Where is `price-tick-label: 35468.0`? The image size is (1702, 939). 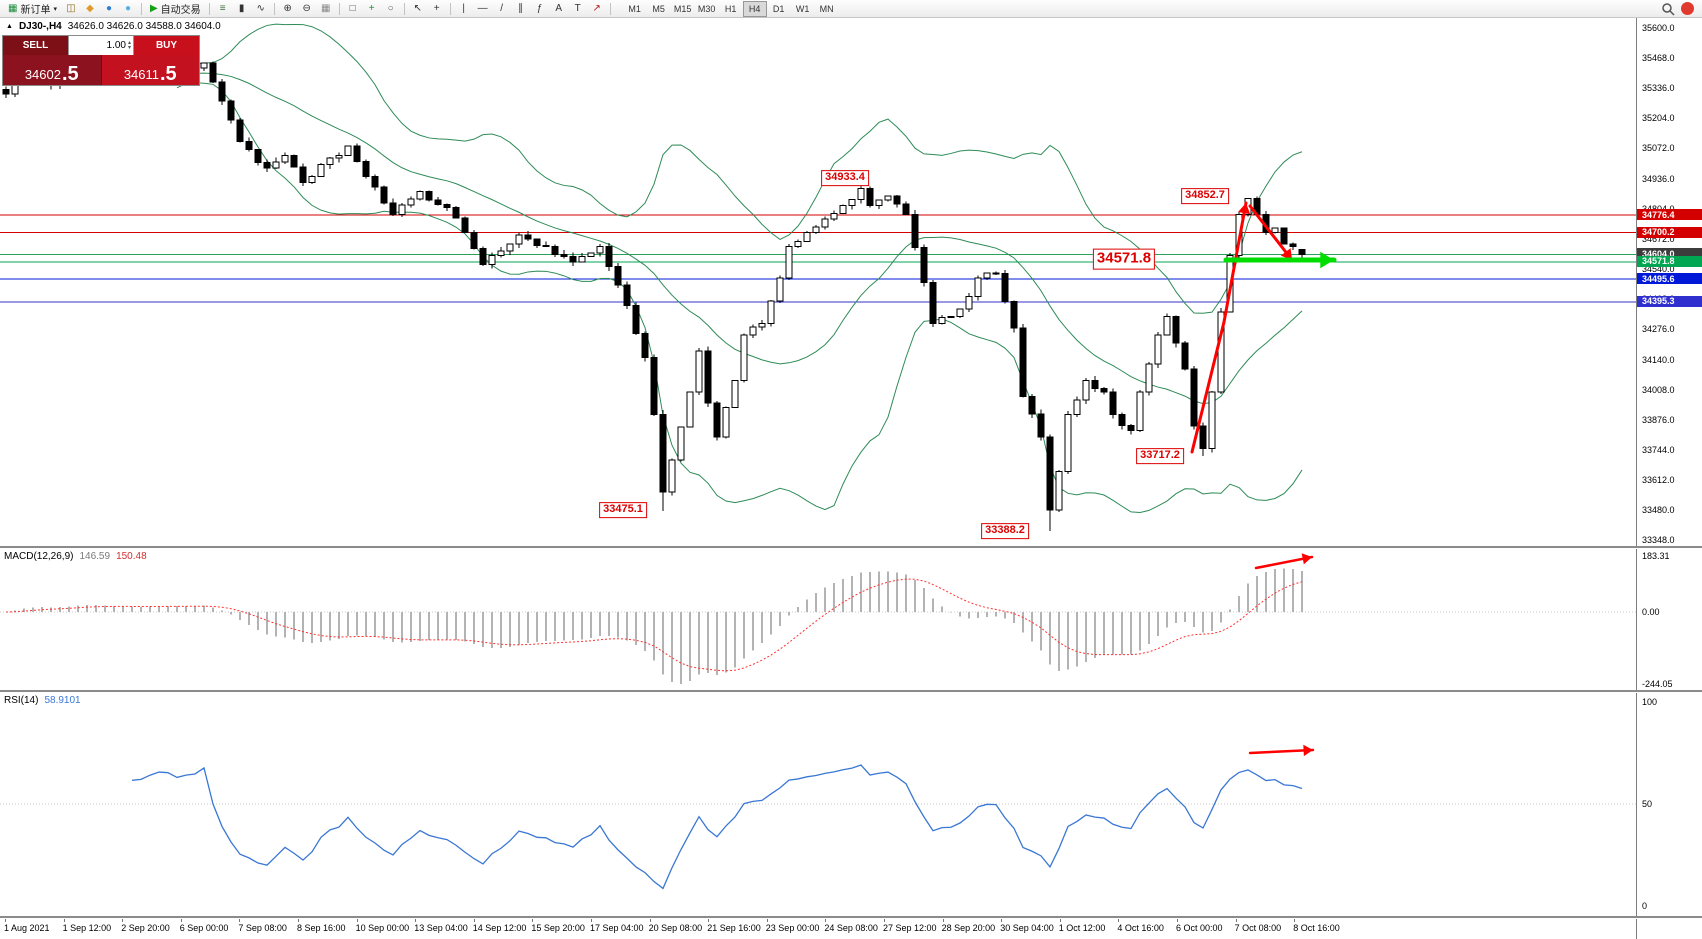
price-tick-label: 35468.0 is located at coordinates (1658, 58).